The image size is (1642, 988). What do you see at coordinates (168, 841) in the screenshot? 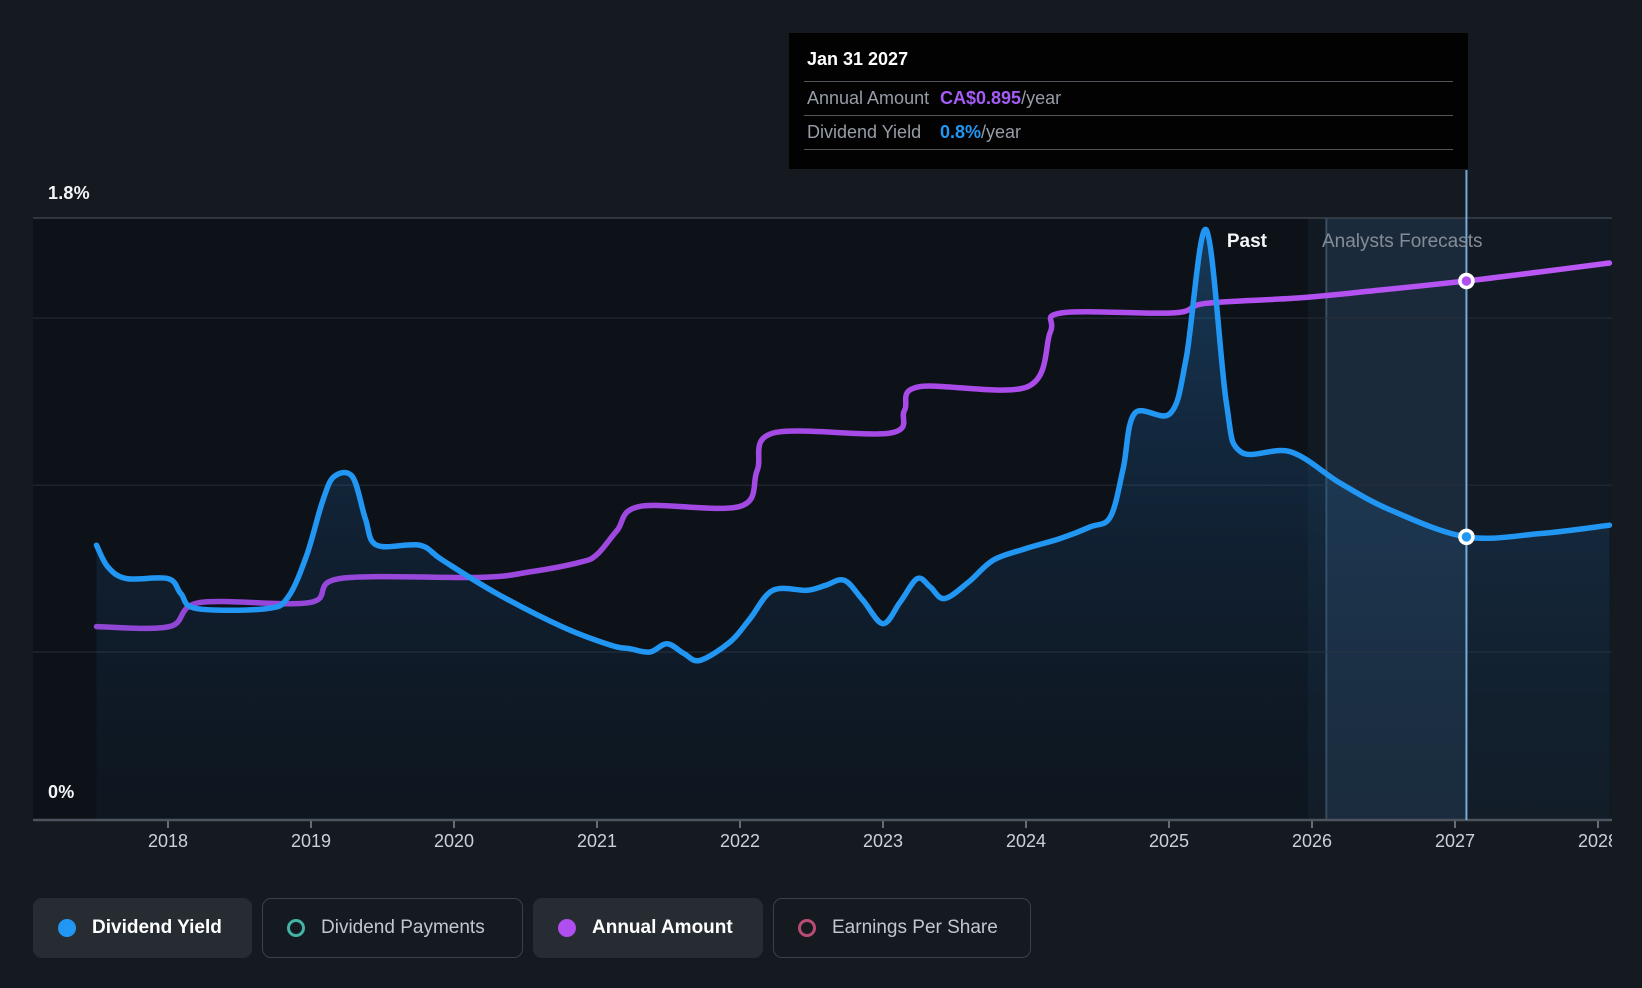
I see `x-axis-label: 2018` at bounding box center [168, 841].